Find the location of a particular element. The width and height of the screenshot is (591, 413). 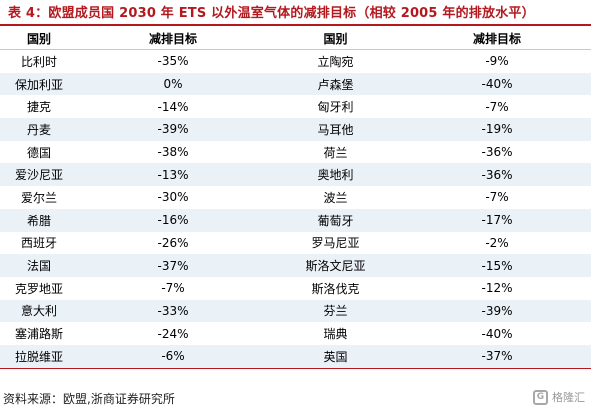

header-row: 国别 减排目标 国别 减排目标 is located at coordinates (295, 38).